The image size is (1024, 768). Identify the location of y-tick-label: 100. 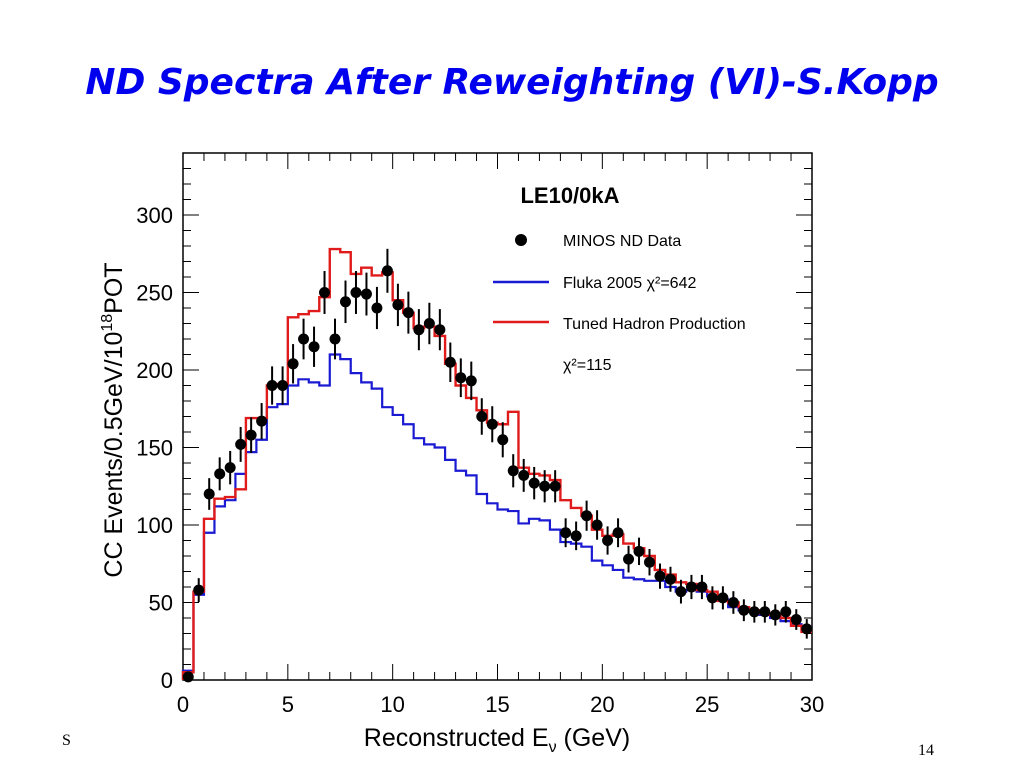
(154, 525).